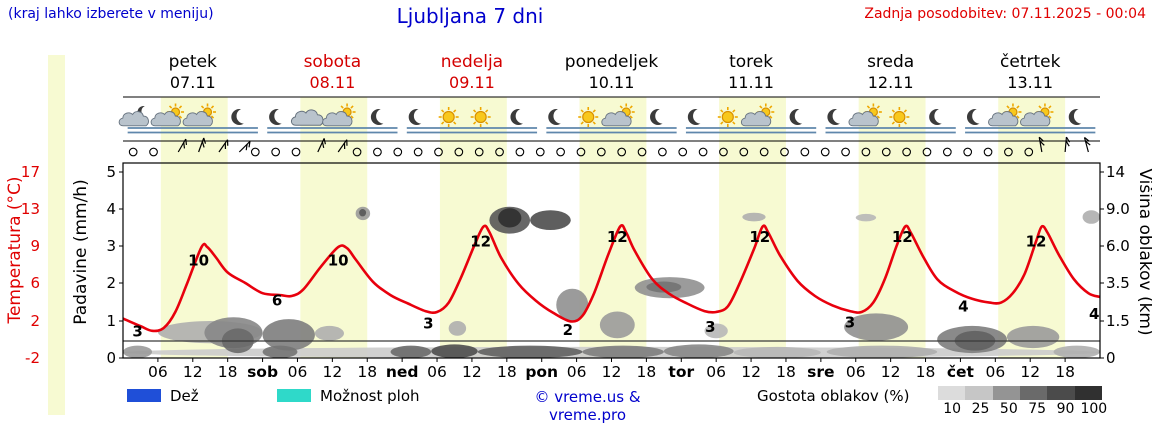  Describe the element at coordinates (1005, 14) in the screenshot. I see `last-updated: Zadnja posodobitev: 07.11.2025 - 00:04` at that location.